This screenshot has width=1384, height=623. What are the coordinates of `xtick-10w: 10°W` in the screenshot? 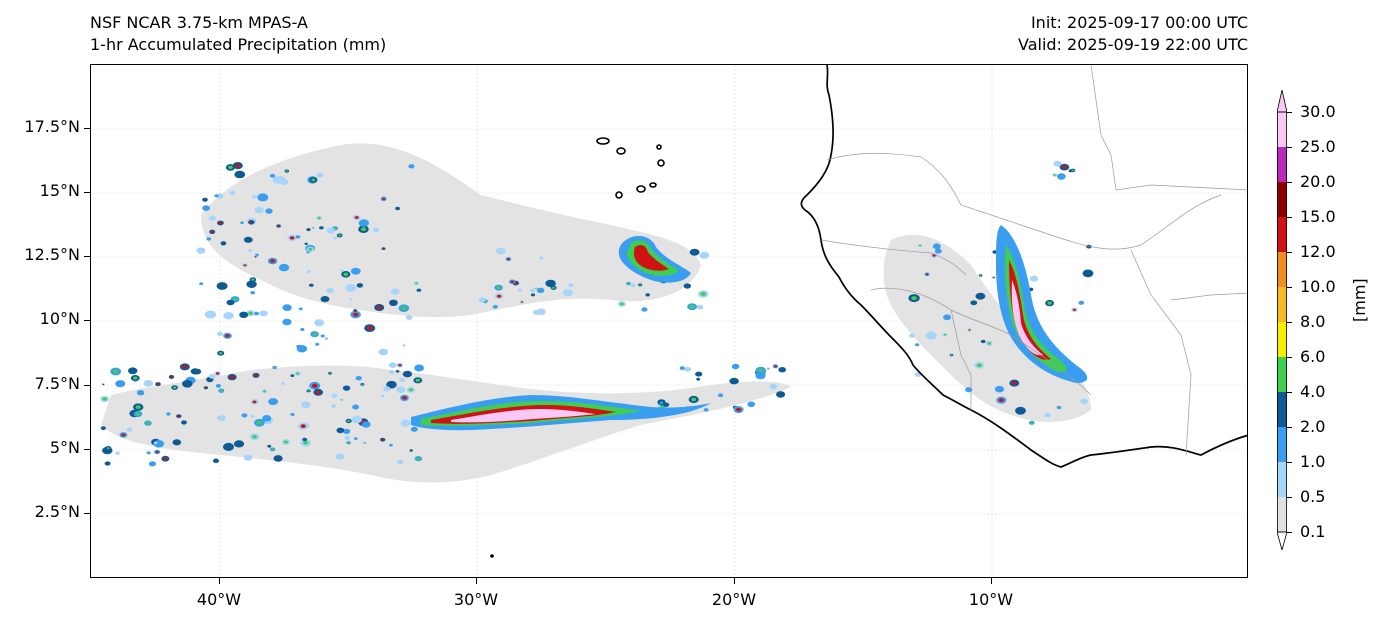 It's located at (991, 599).